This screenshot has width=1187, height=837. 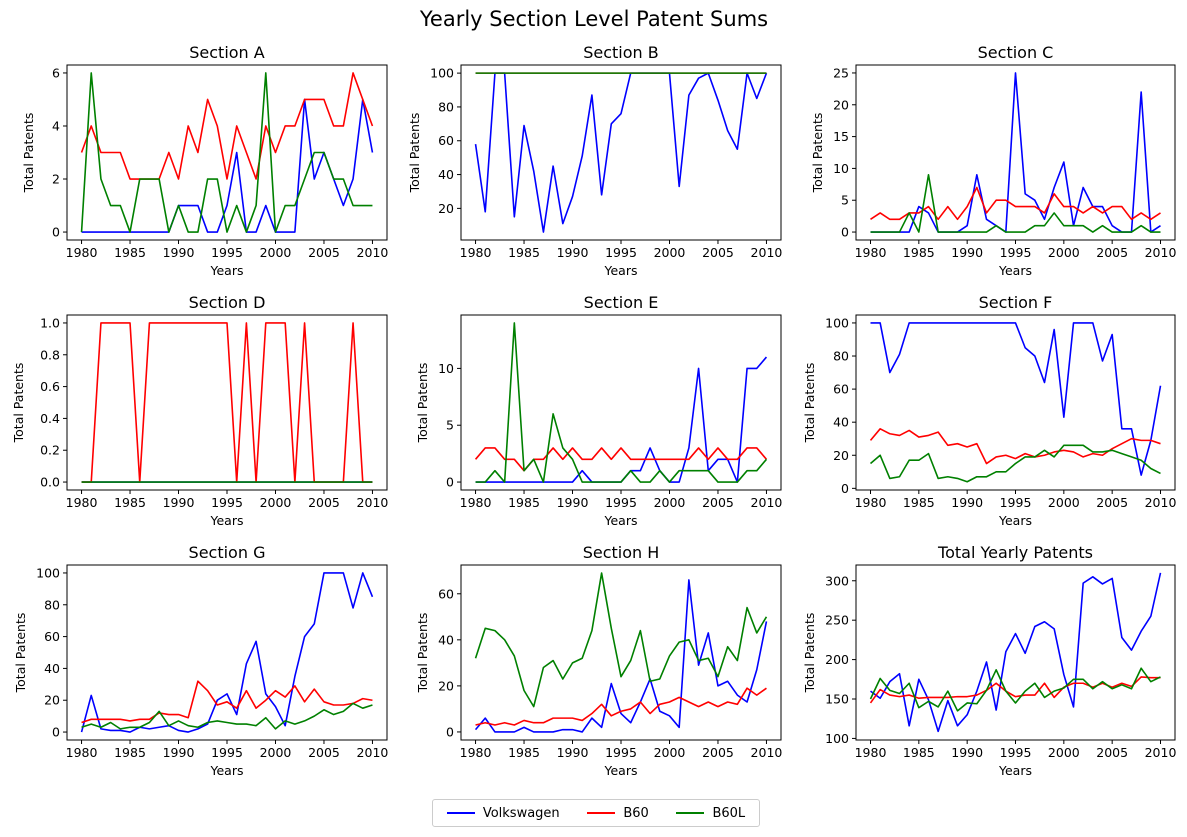 What do you see at coordinates (503, 813) in the screenshot?
I see `legend-item-volkswagen: Volkswagen` at bounding box center [503, 813].